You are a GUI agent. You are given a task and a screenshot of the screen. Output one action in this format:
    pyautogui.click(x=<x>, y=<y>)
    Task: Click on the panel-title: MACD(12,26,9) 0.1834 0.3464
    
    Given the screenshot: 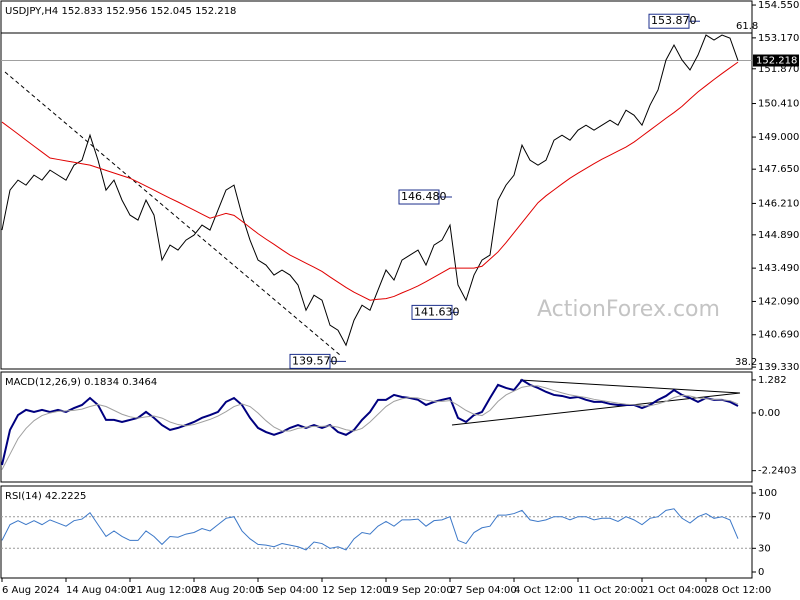 What is the action you would take?
    pyautogui.click(x=81, y=382)
    